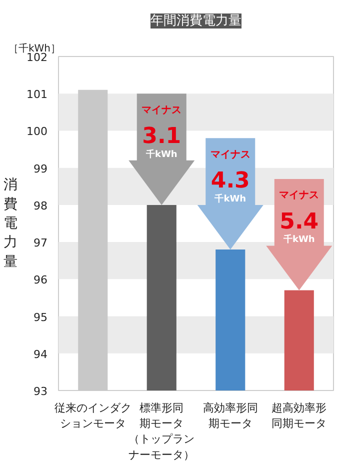 This screenshot has width=338, height=464. Describe the element at coordinates (11, 223) in the screenshot. I see `y-axis-title: 消費電力量` at that location.